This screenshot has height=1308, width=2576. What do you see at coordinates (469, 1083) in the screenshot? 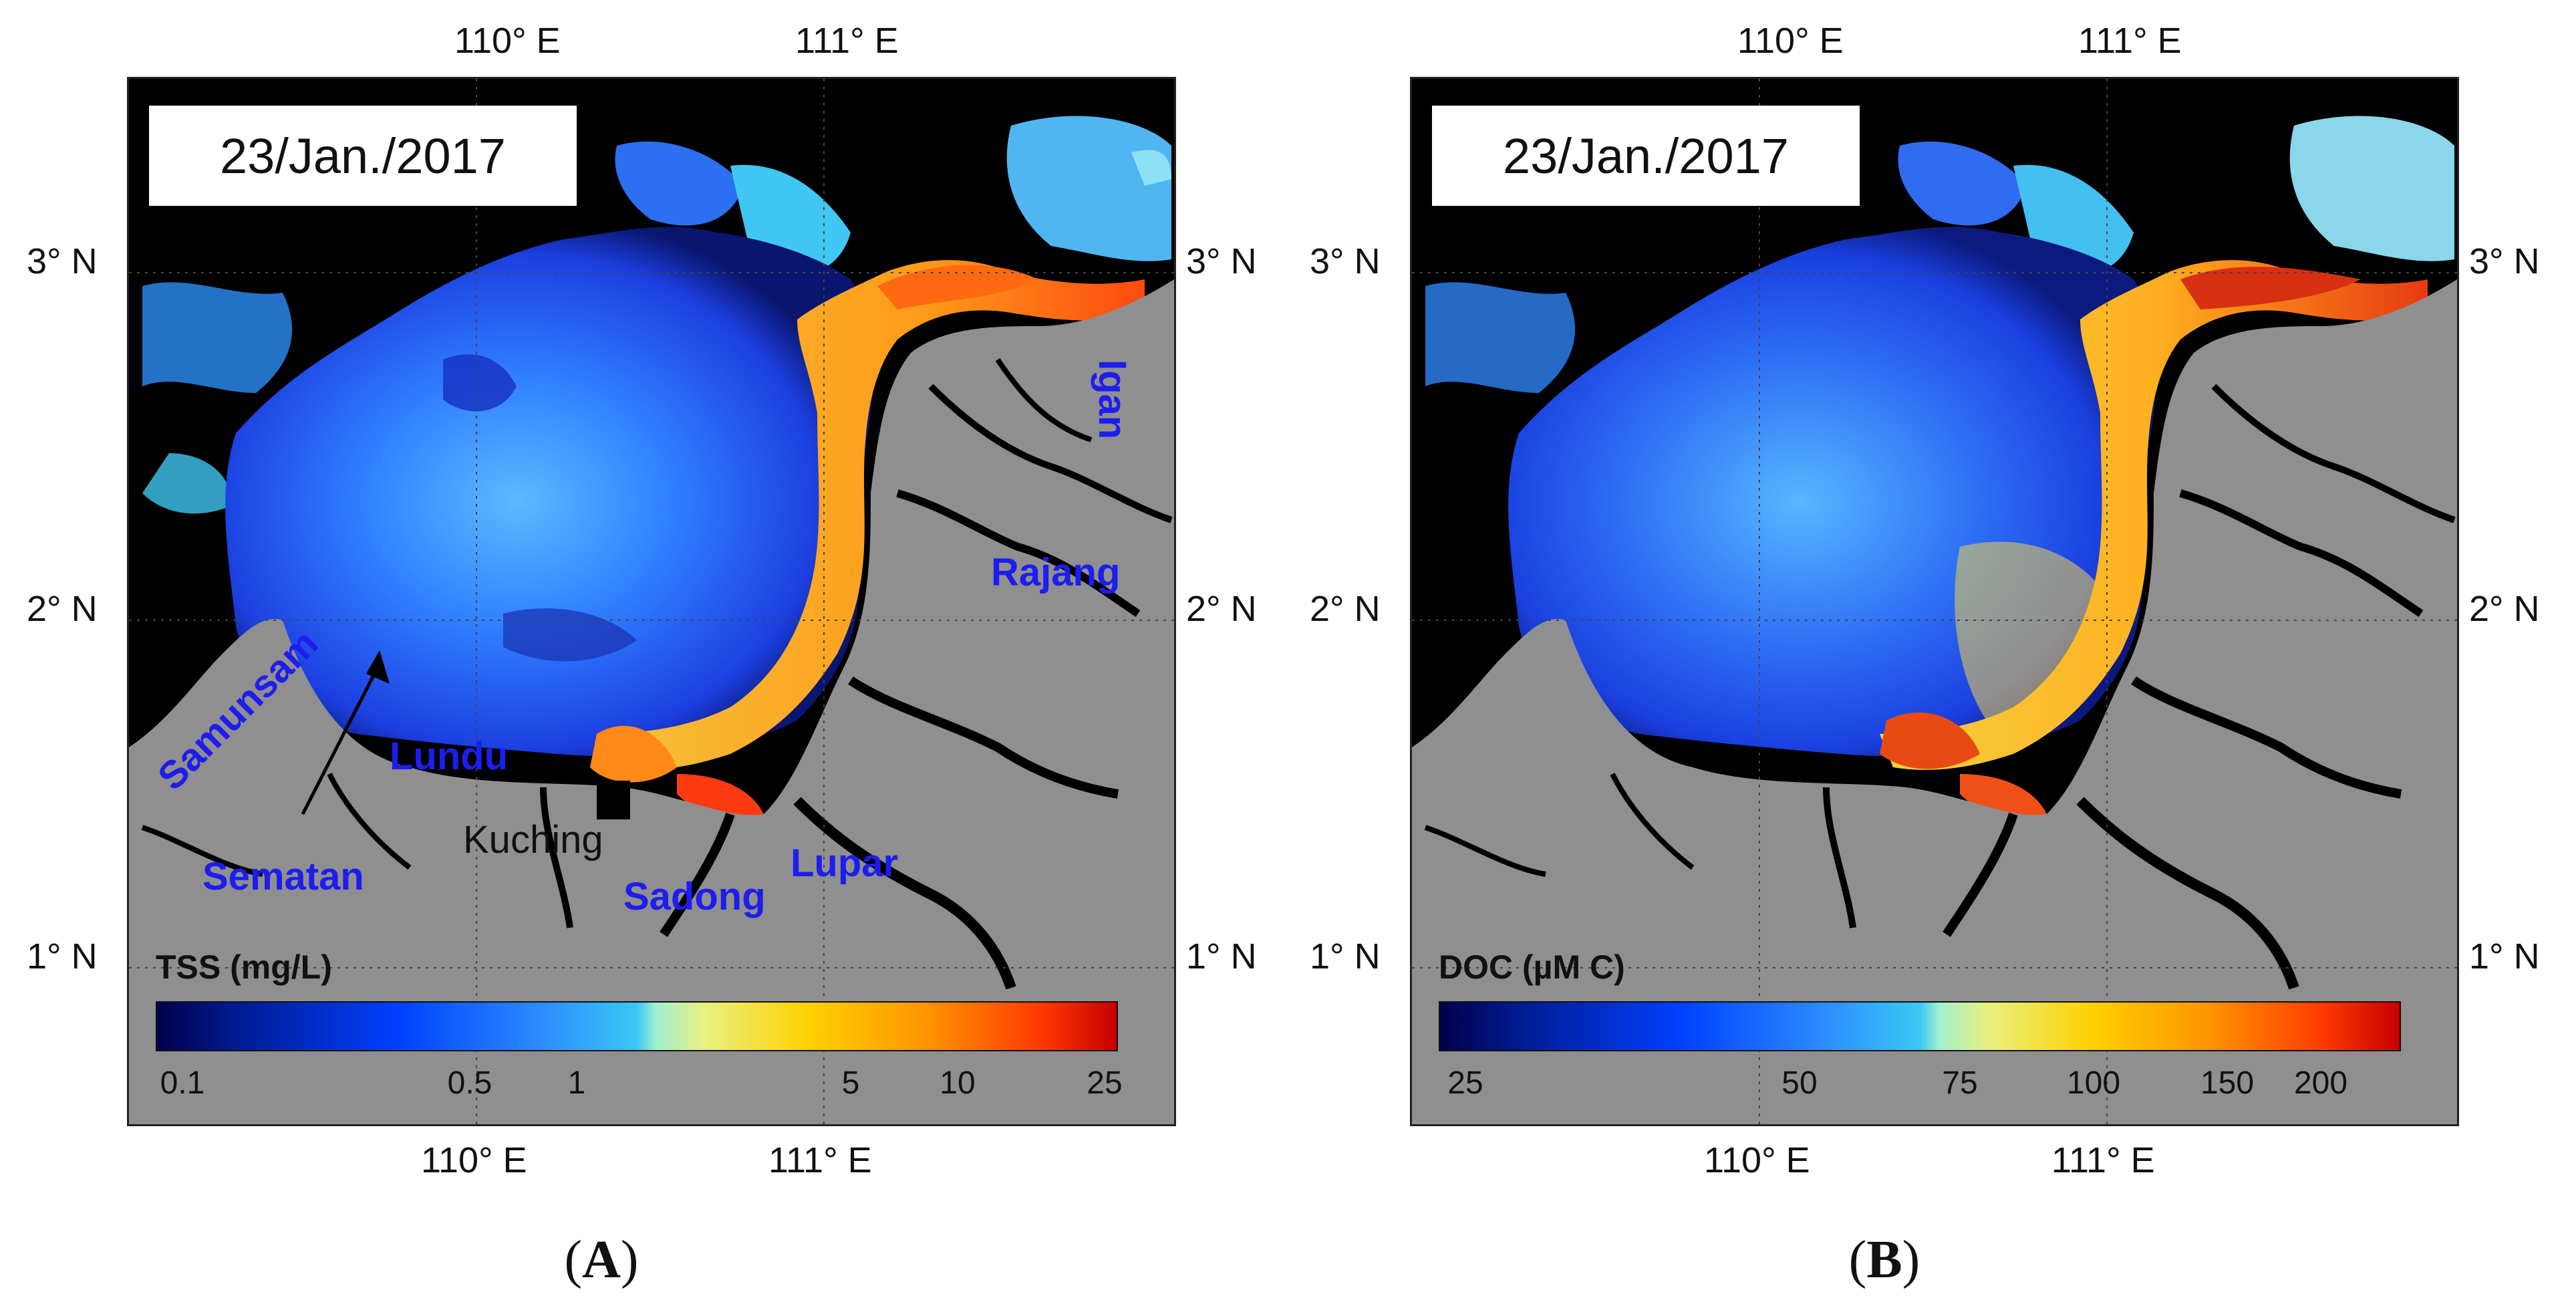
I see `colorbar-tick: 0.5` at bounding box center [469, 1083].